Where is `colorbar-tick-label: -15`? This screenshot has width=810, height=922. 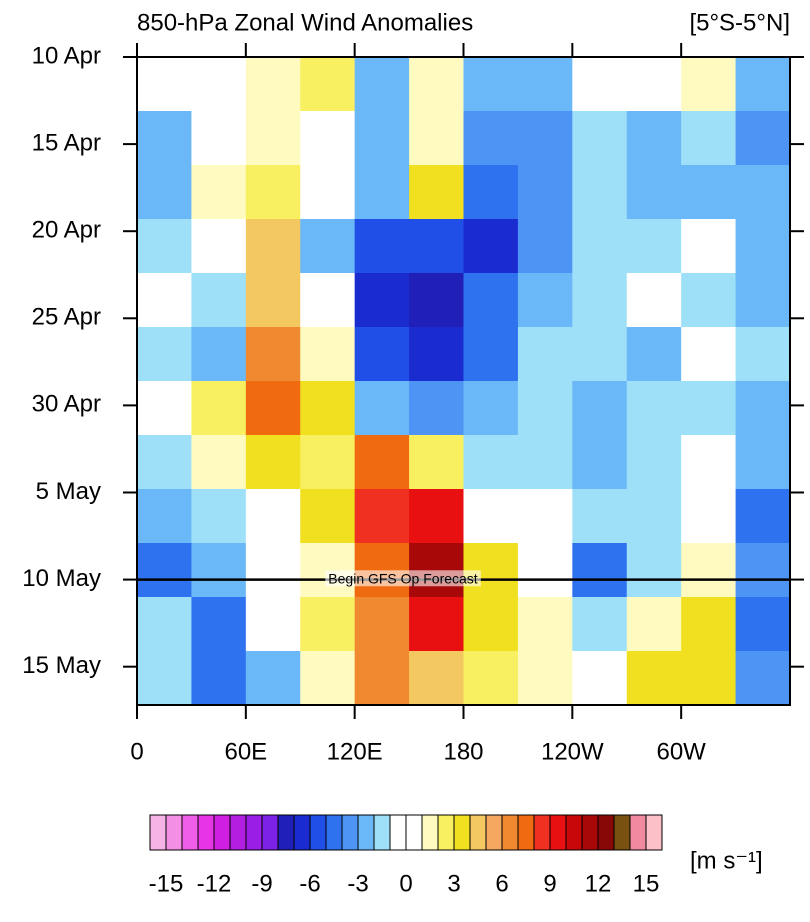 colorbar-tick-label: -15 is located at coordinates (166, 883).